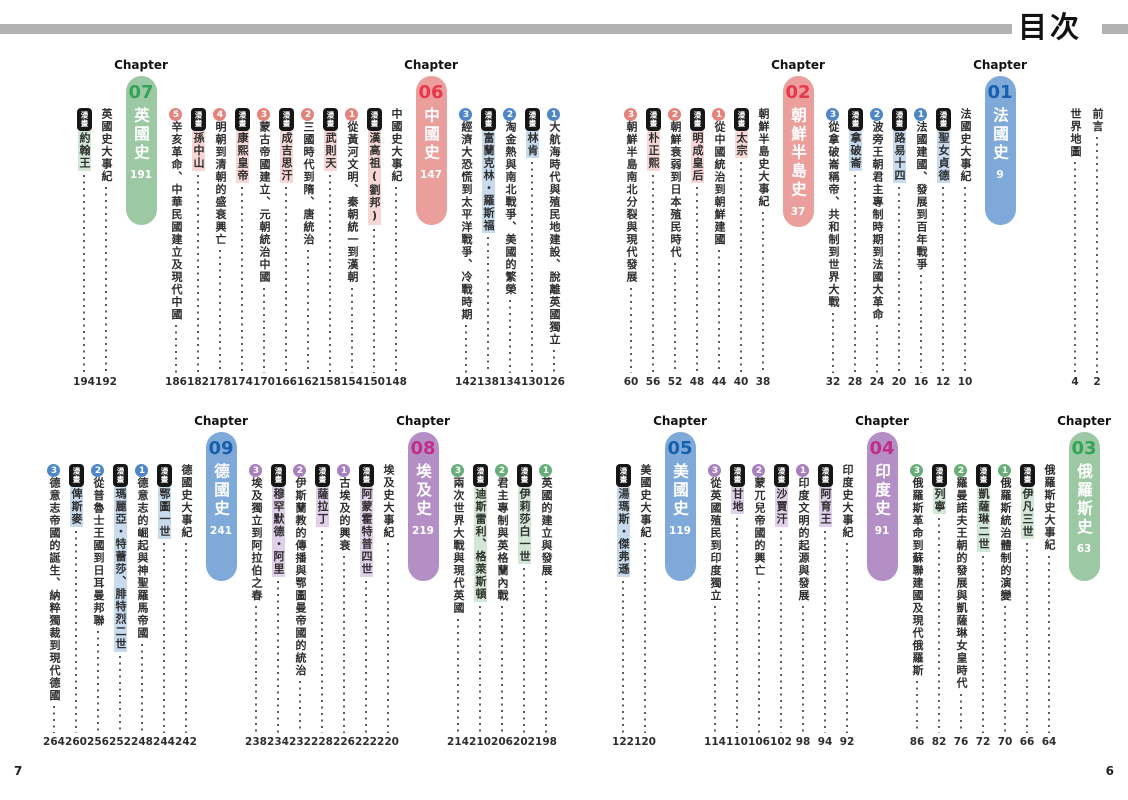 The image size is (1128, 800). I want to click on section-title: 從普魯士王國到日耳曼邦聯, so click(98, 552).